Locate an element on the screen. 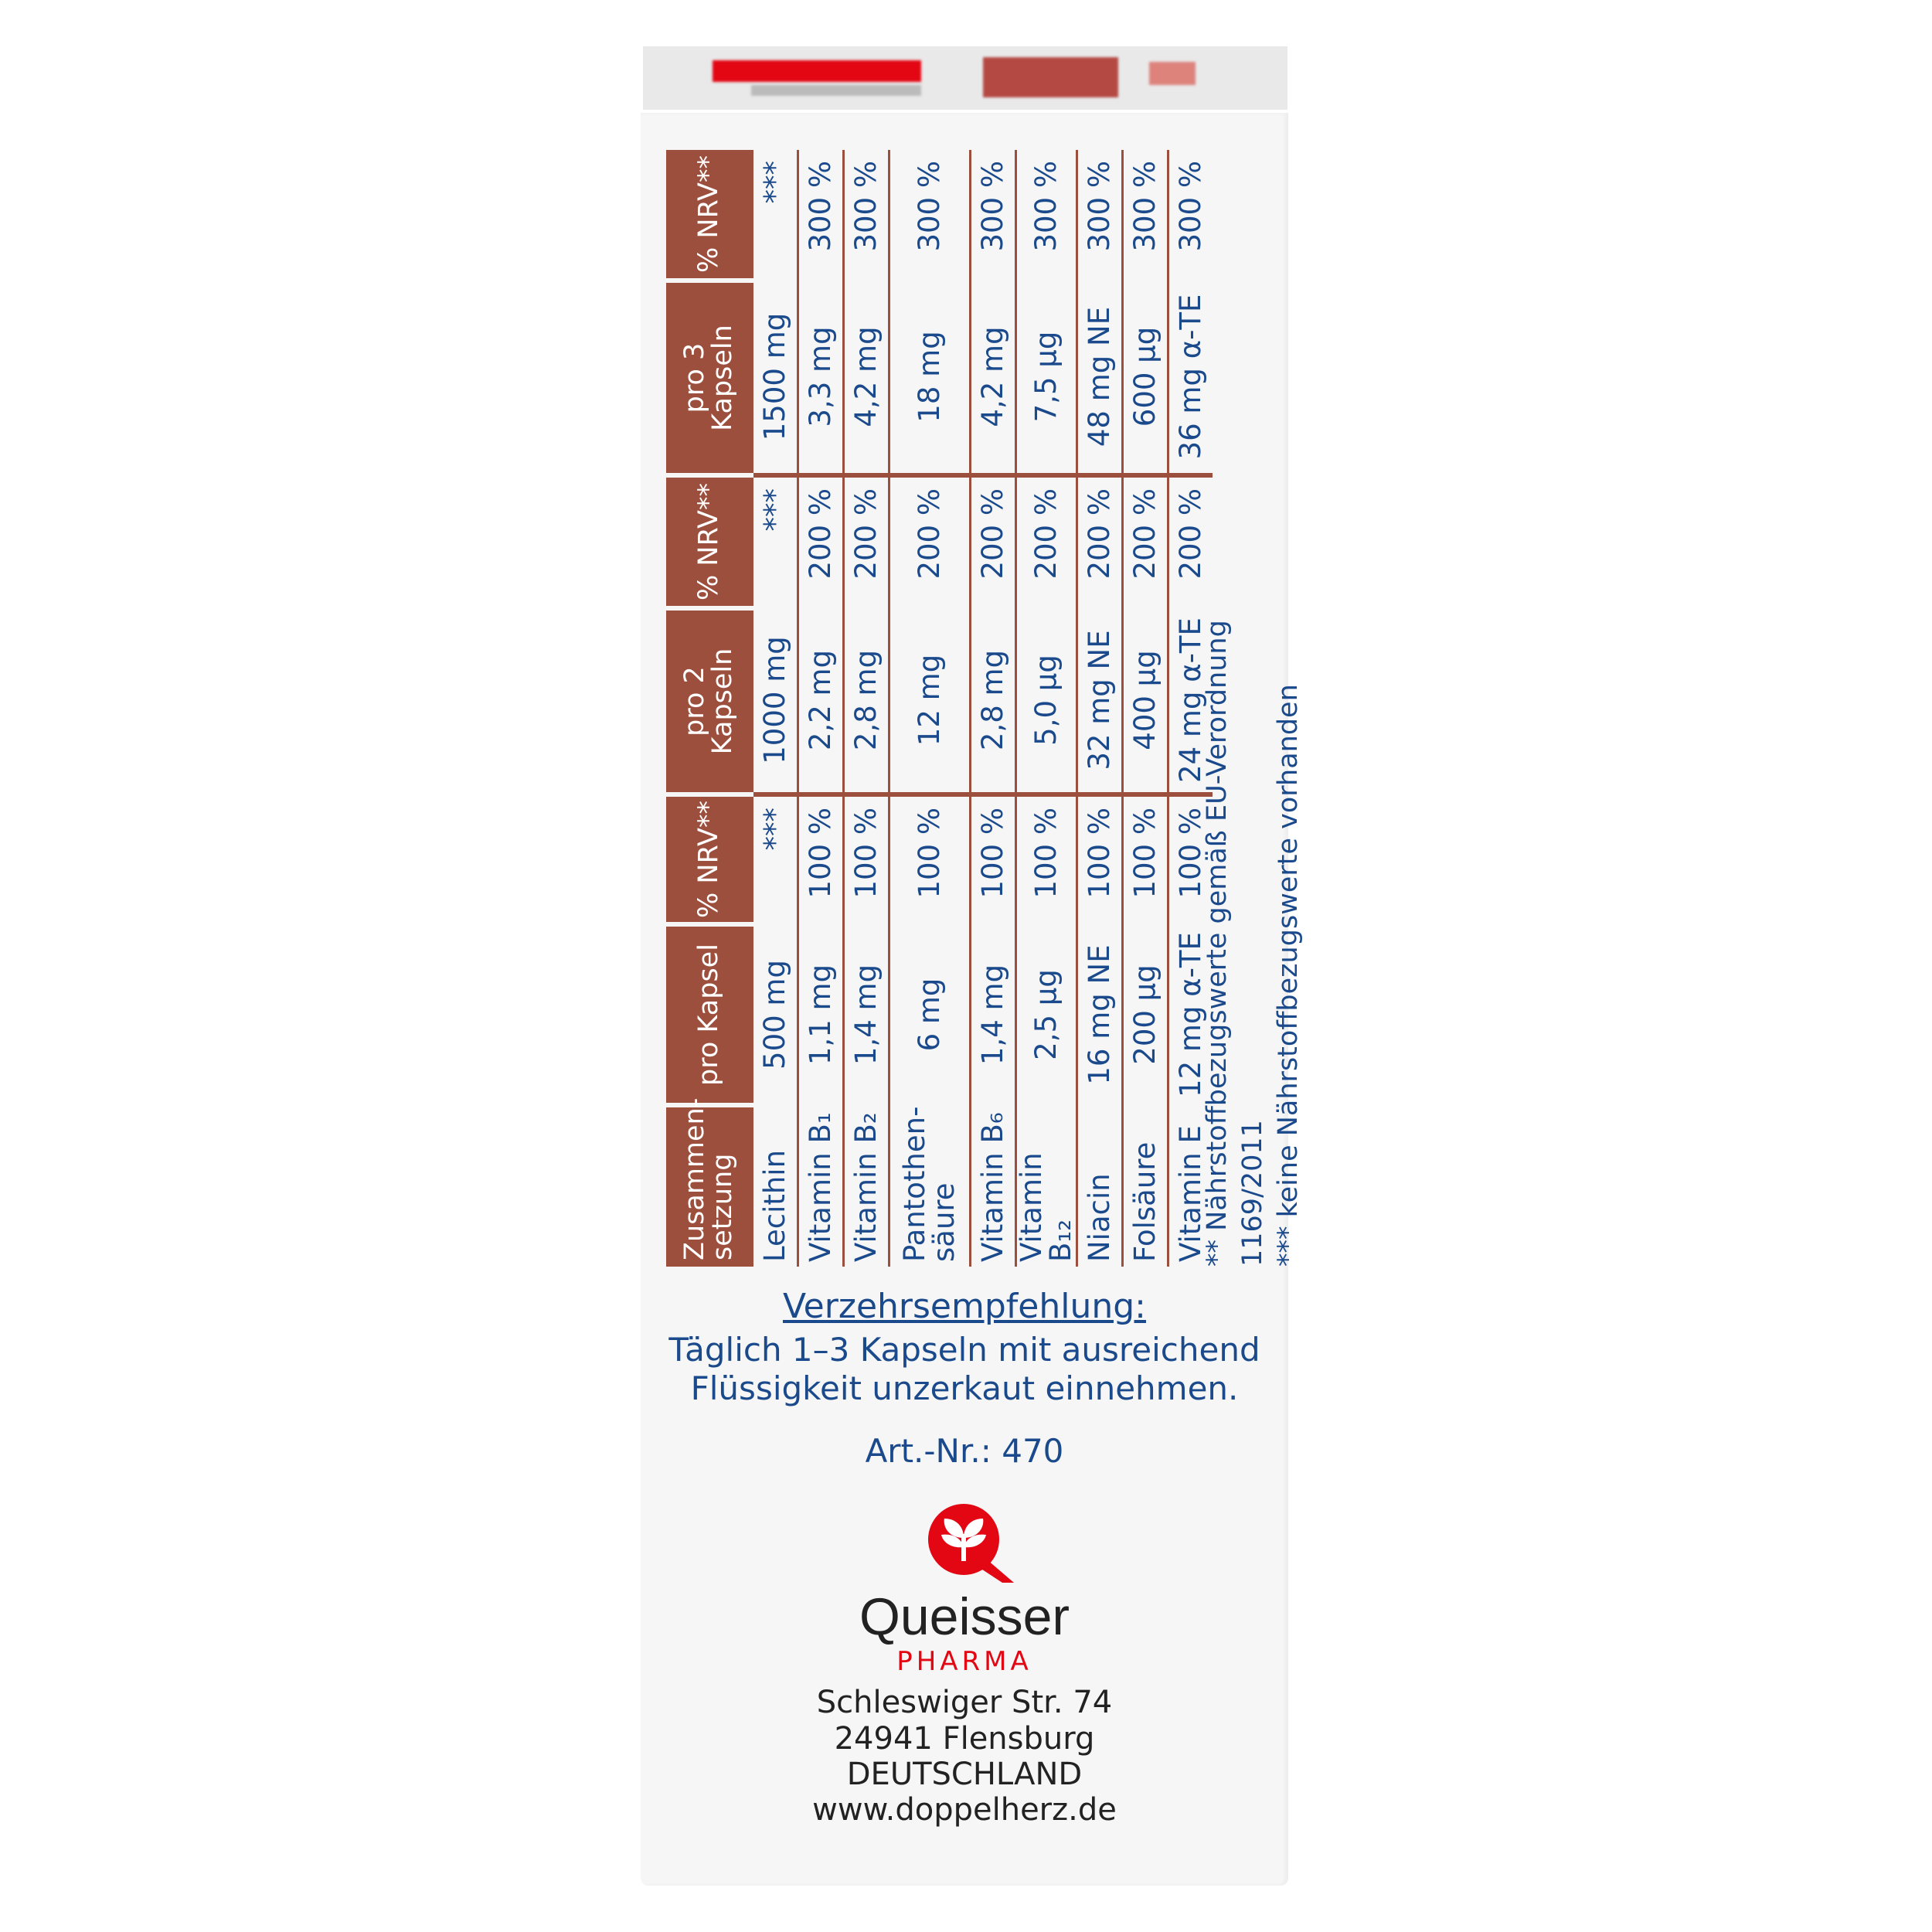 Image resolution: width=1932 pixels, height=1932 pixels. amount: 16 mg NE is located at coordinates (1100, 1014).